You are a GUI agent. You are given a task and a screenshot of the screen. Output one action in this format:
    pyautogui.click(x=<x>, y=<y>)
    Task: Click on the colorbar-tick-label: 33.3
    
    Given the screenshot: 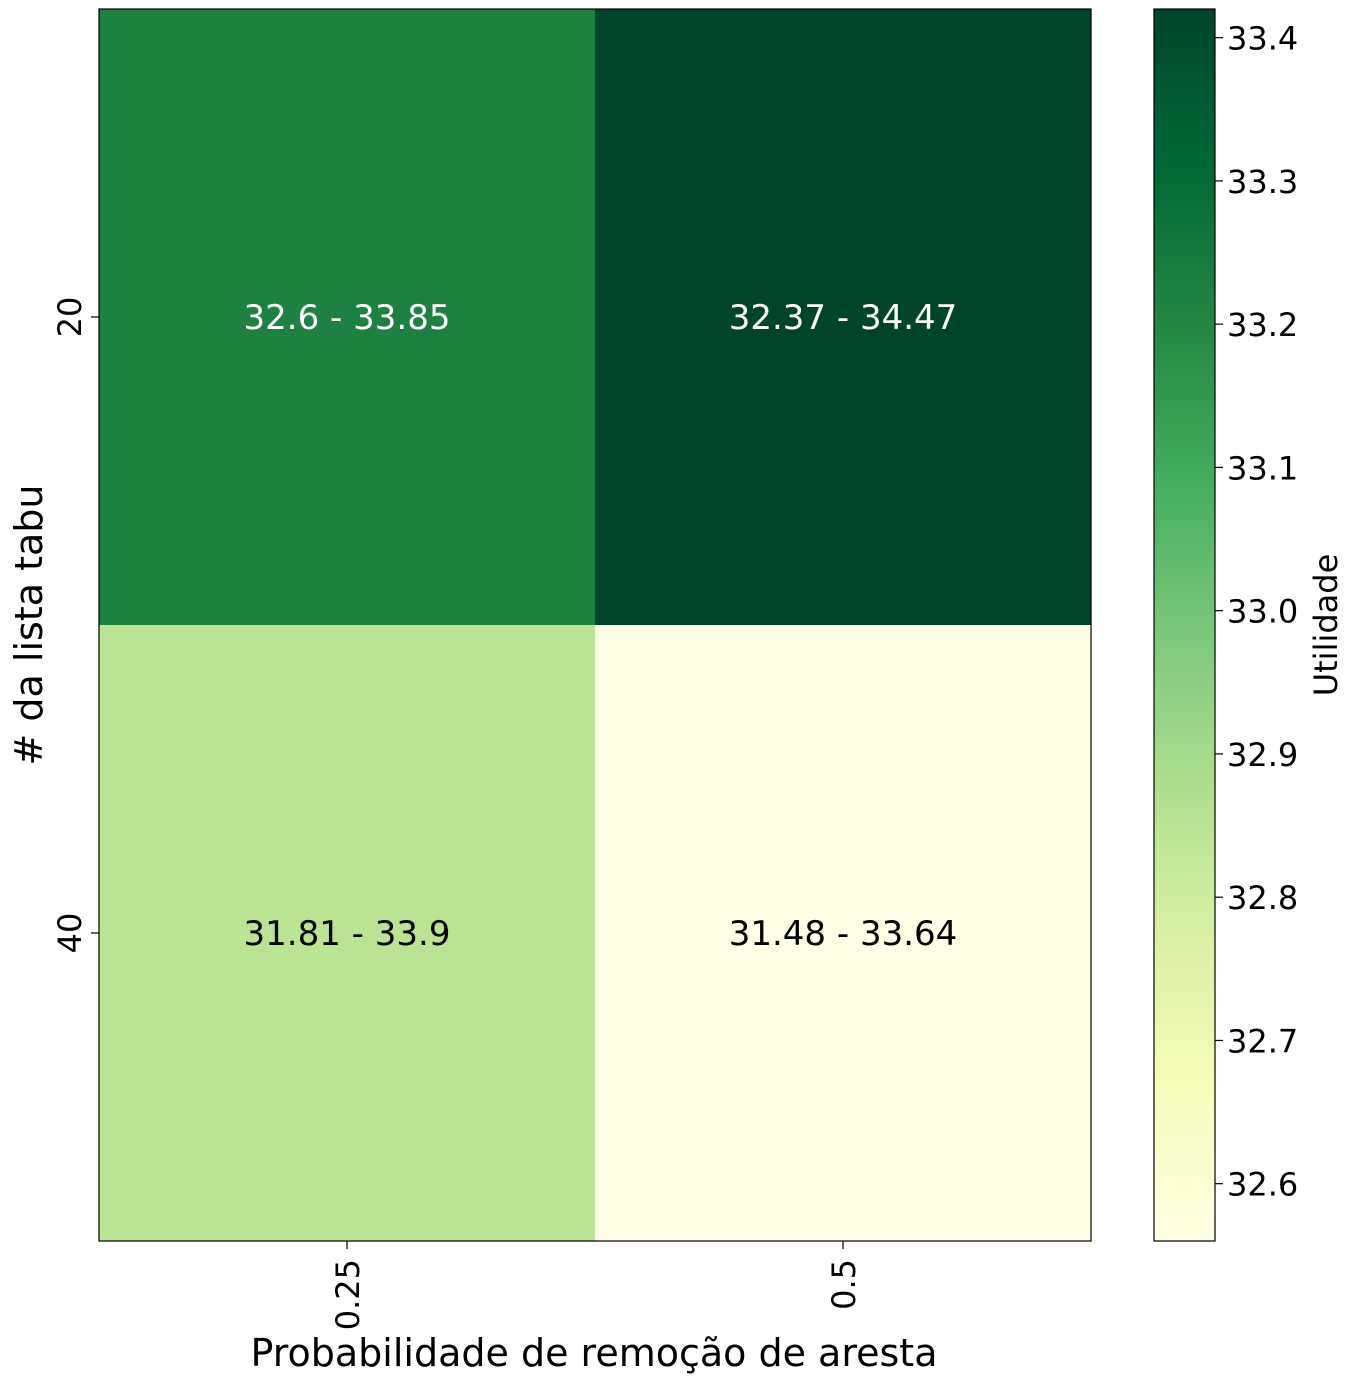 What is the action you would take?
    pyautogui.click(x=1262, y=182)
    